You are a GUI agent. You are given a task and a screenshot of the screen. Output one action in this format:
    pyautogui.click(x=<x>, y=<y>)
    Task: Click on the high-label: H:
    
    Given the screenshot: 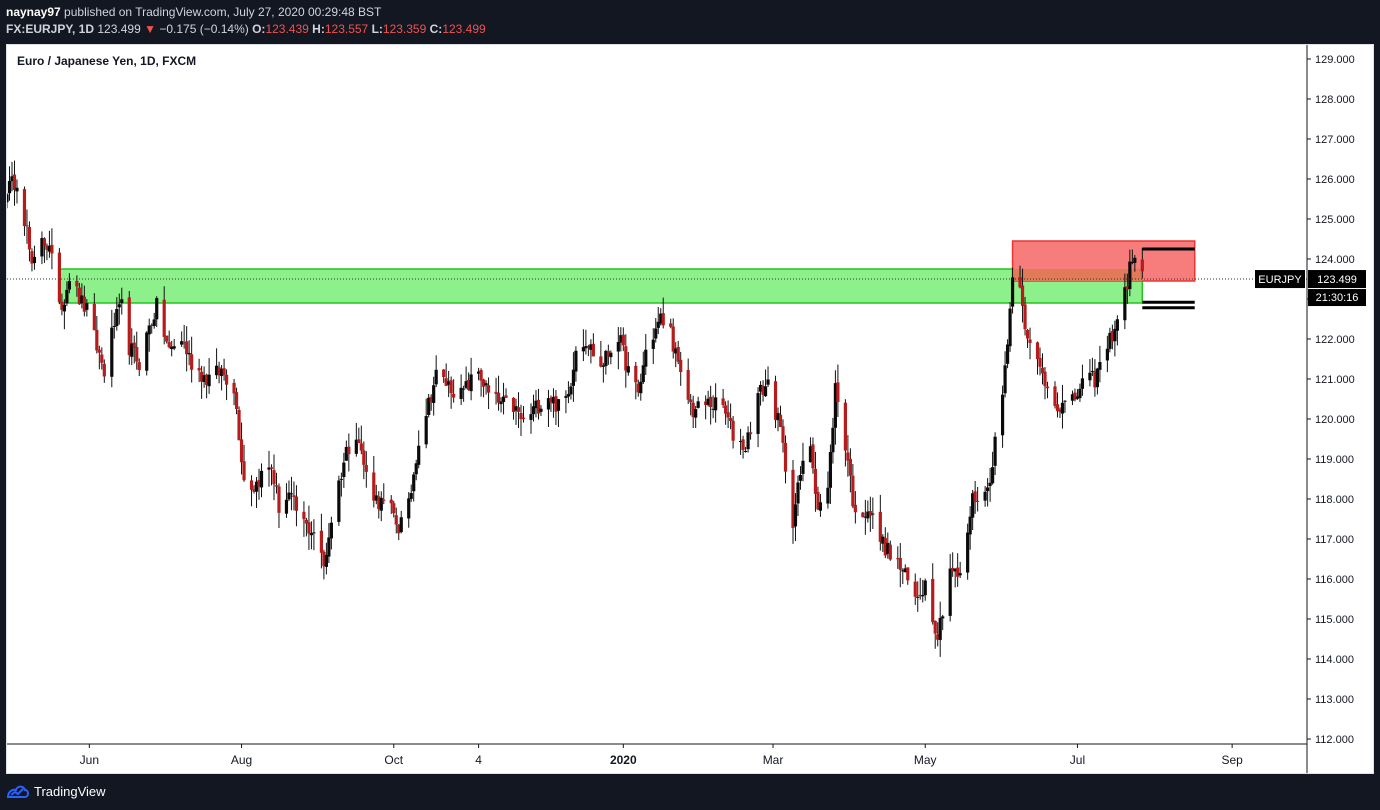 What is the action you would take?
    pyautogui.click(x=318, y=29)
    